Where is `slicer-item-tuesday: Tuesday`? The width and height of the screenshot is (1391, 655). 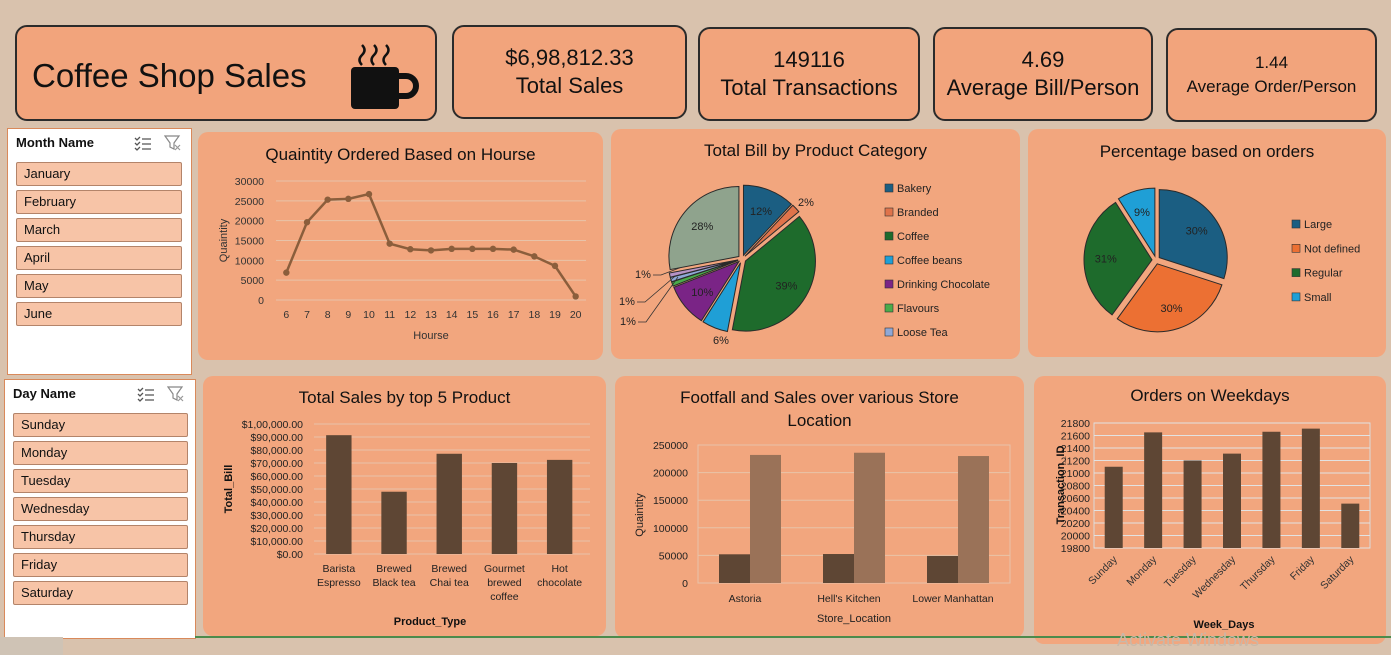 slicer-item-tuesday: Tuesday is located at coordinates (100, 481).